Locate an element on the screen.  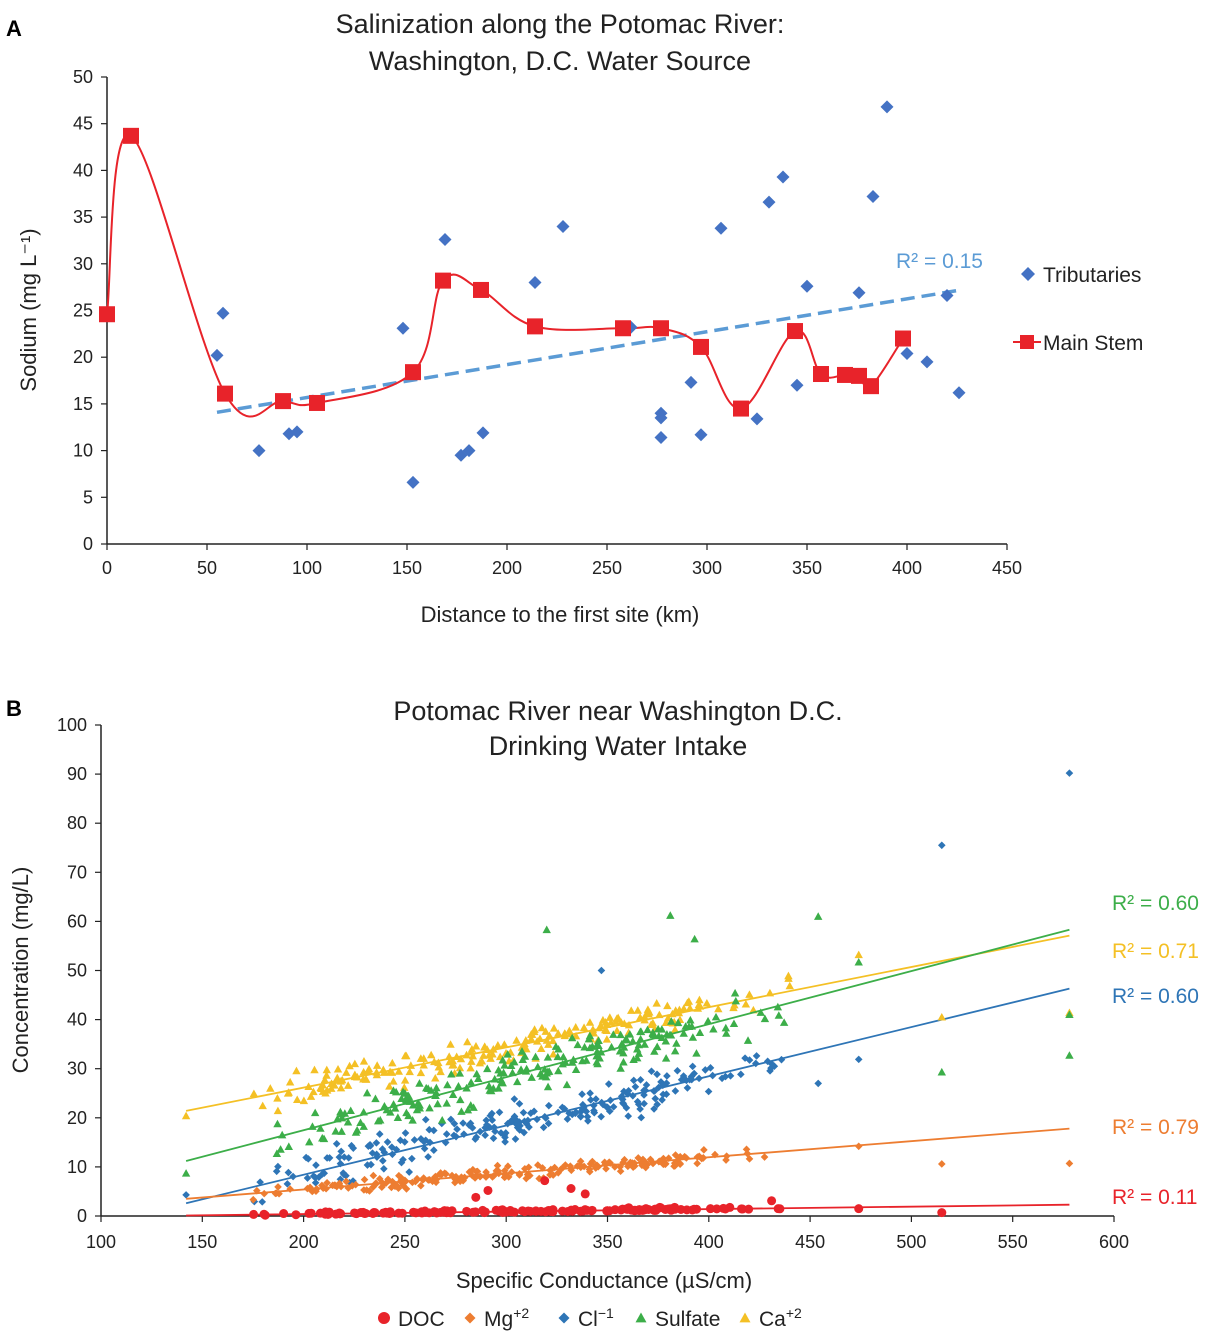
chart-a-y-tick-label: 5 is located at coordinates (88, 497).